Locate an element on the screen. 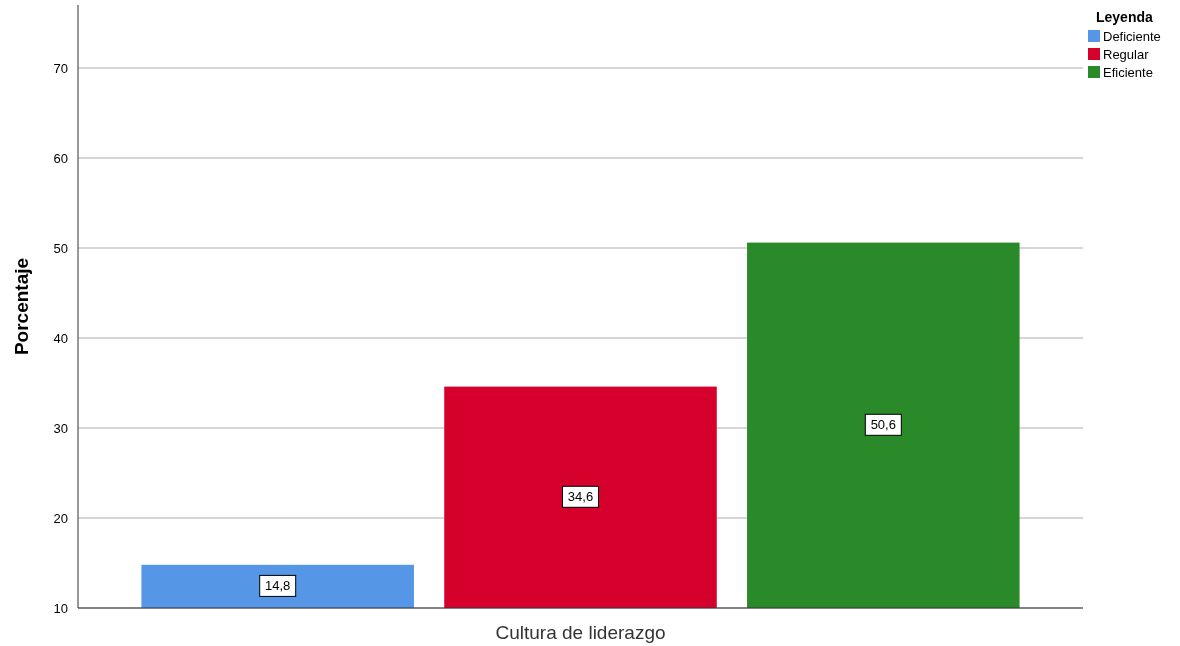 Image resolution: width=1180 pixels, height=646 pixels. data-label: 14,8 is located at coordinates (278, 586).